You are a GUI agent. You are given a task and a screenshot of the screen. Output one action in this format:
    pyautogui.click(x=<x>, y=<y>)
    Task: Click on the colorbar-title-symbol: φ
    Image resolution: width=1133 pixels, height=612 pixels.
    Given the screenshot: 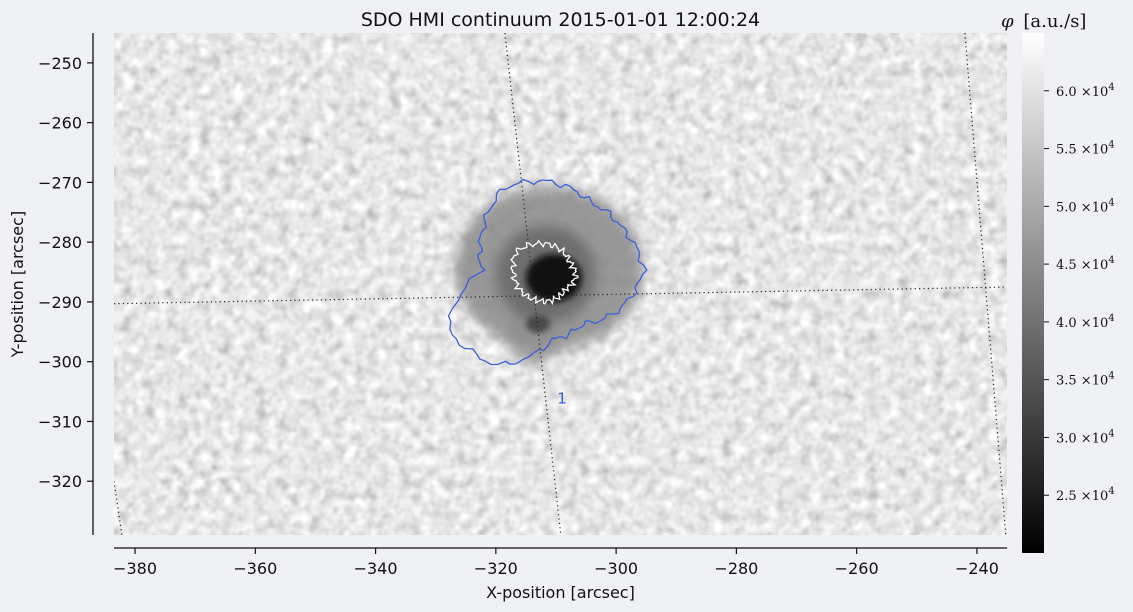 What is the action you would take?
    pyautogui.click(x=1007, y=21)
    